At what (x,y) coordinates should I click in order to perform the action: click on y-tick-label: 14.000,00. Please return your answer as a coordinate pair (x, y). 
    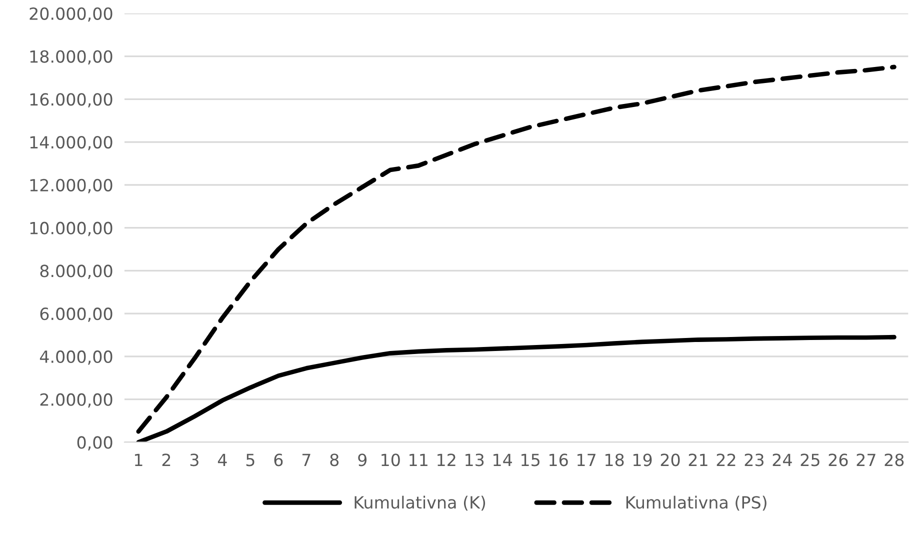
    Looking at the image, I should click on (71, 143).